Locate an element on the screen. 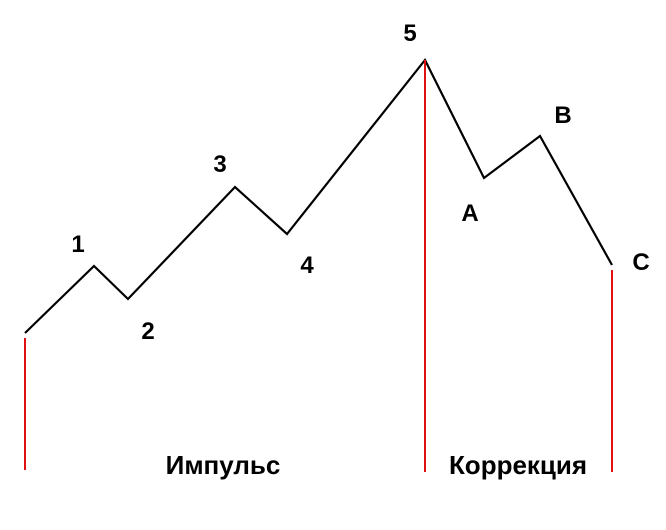 The height and width of the screenshot is (530, 666). wave-label-c: C is located at coordinates (640, 262).